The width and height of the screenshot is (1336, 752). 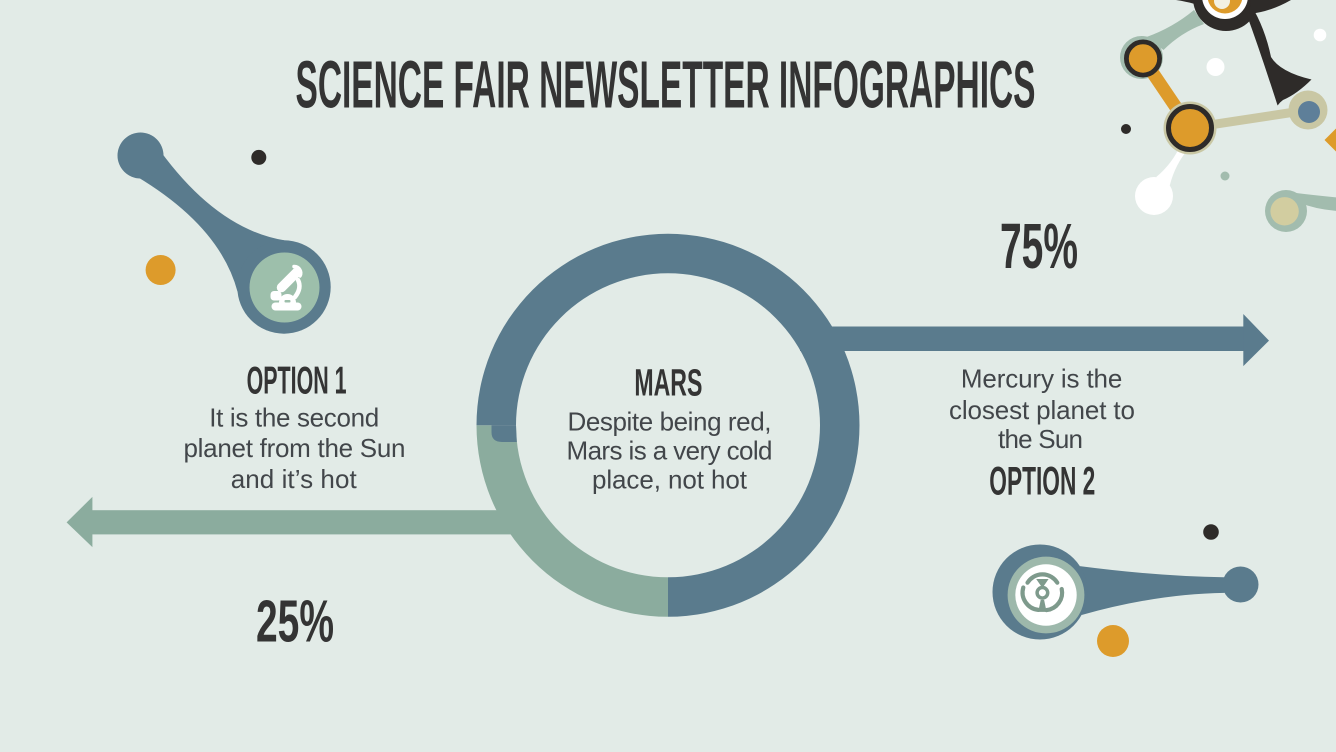 What do you see at coordinates (670, 422) in the screenshot?
I see `svg-text: Despite being red,` at bounding box center [670, 422].